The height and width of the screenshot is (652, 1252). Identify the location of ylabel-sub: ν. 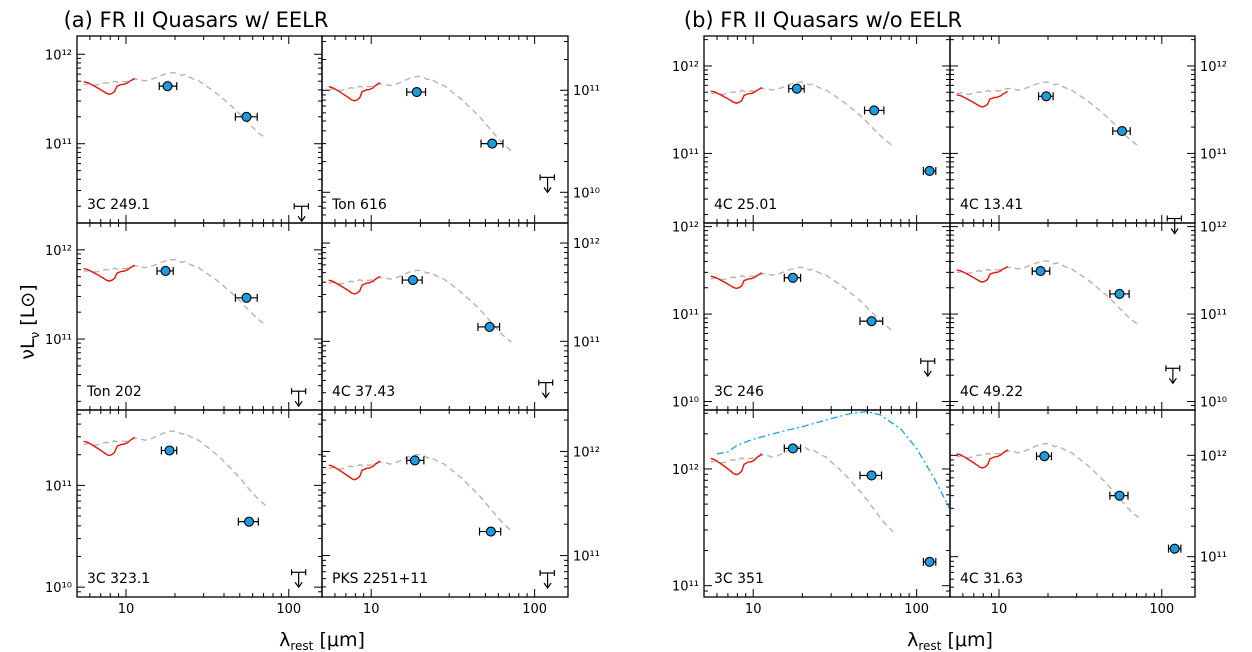
(35, 334).